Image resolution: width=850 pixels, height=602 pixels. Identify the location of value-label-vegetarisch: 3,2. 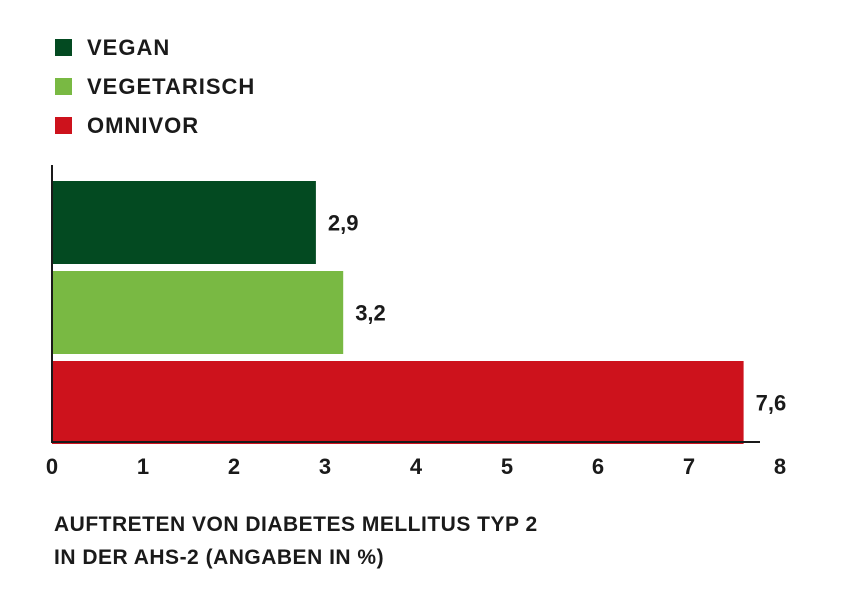
(370, 313).